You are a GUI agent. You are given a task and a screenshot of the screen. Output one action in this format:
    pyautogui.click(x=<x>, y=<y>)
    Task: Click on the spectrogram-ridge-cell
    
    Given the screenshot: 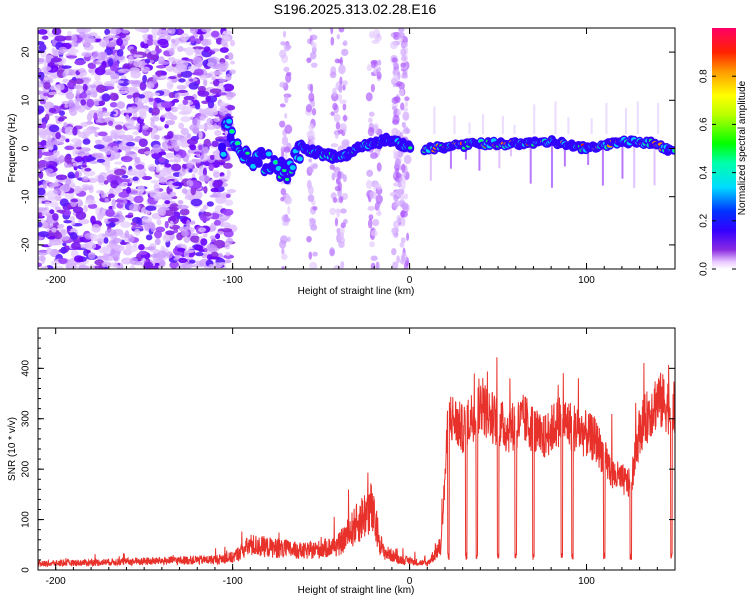 What is the action you would take?
    pyautogui.click(x=223, y=154)
    